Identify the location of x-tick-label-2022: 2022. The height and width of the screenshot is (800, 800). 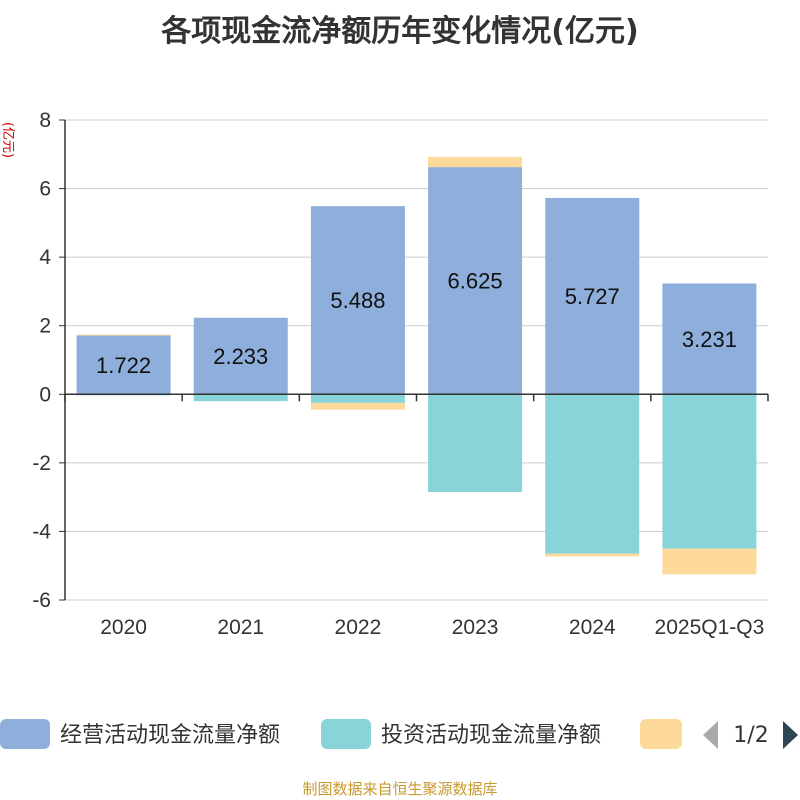
(358, 627).